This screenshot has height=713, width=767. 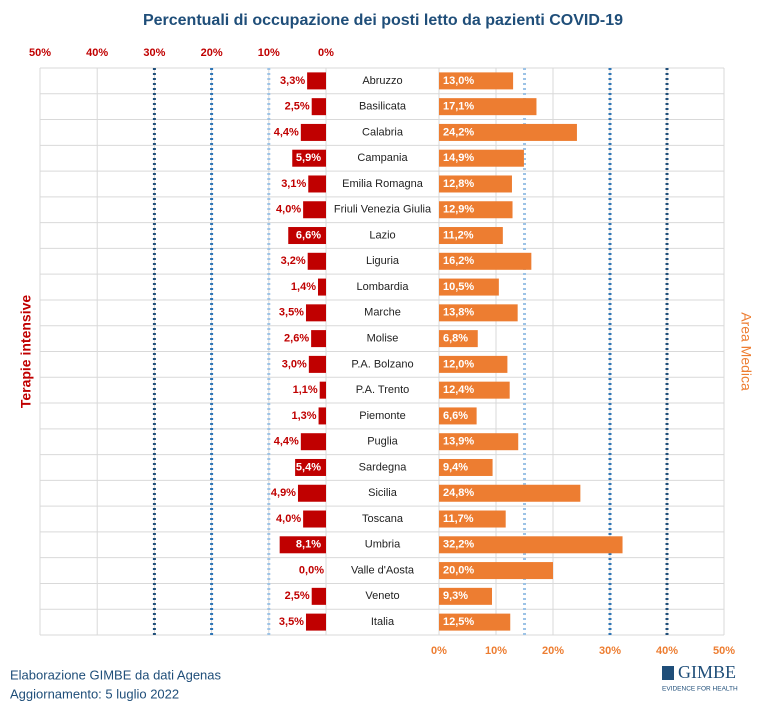 I want to click on category-label: Marche, so click(x=382, y=313).